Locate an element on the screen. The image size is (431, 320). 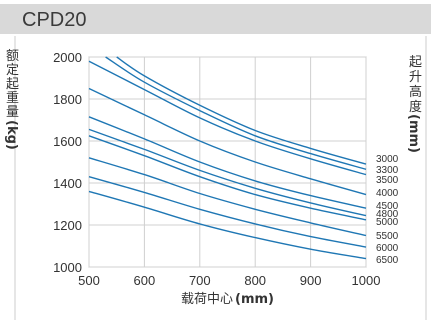
y2-axis-unit: (mm) is located at coordinates (413, 133).